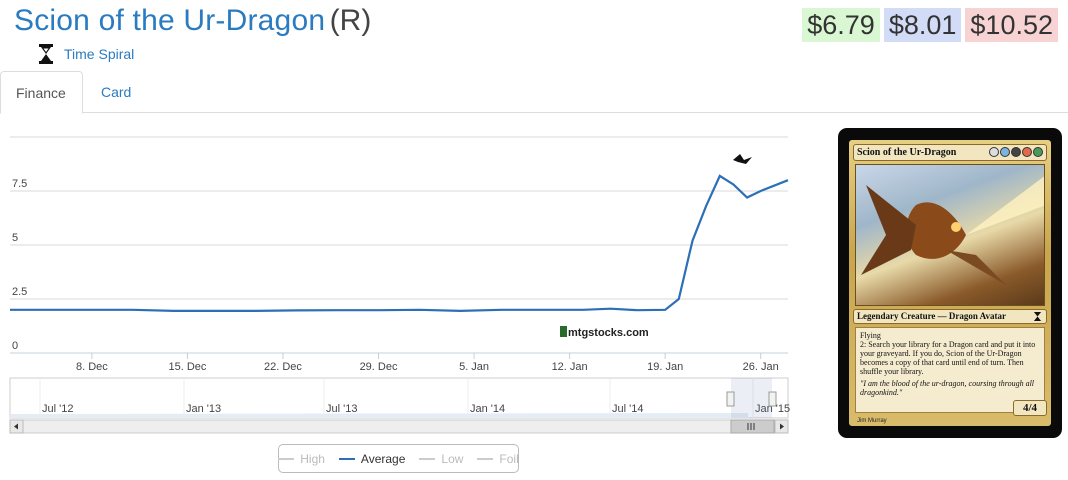 Image resolution: width=1068 pixels, height=480 pixels. What do you see at coordinates (1005, 152) in the screenshot?
I see `mana-blue-icon` at bounding box center [1005, 152].